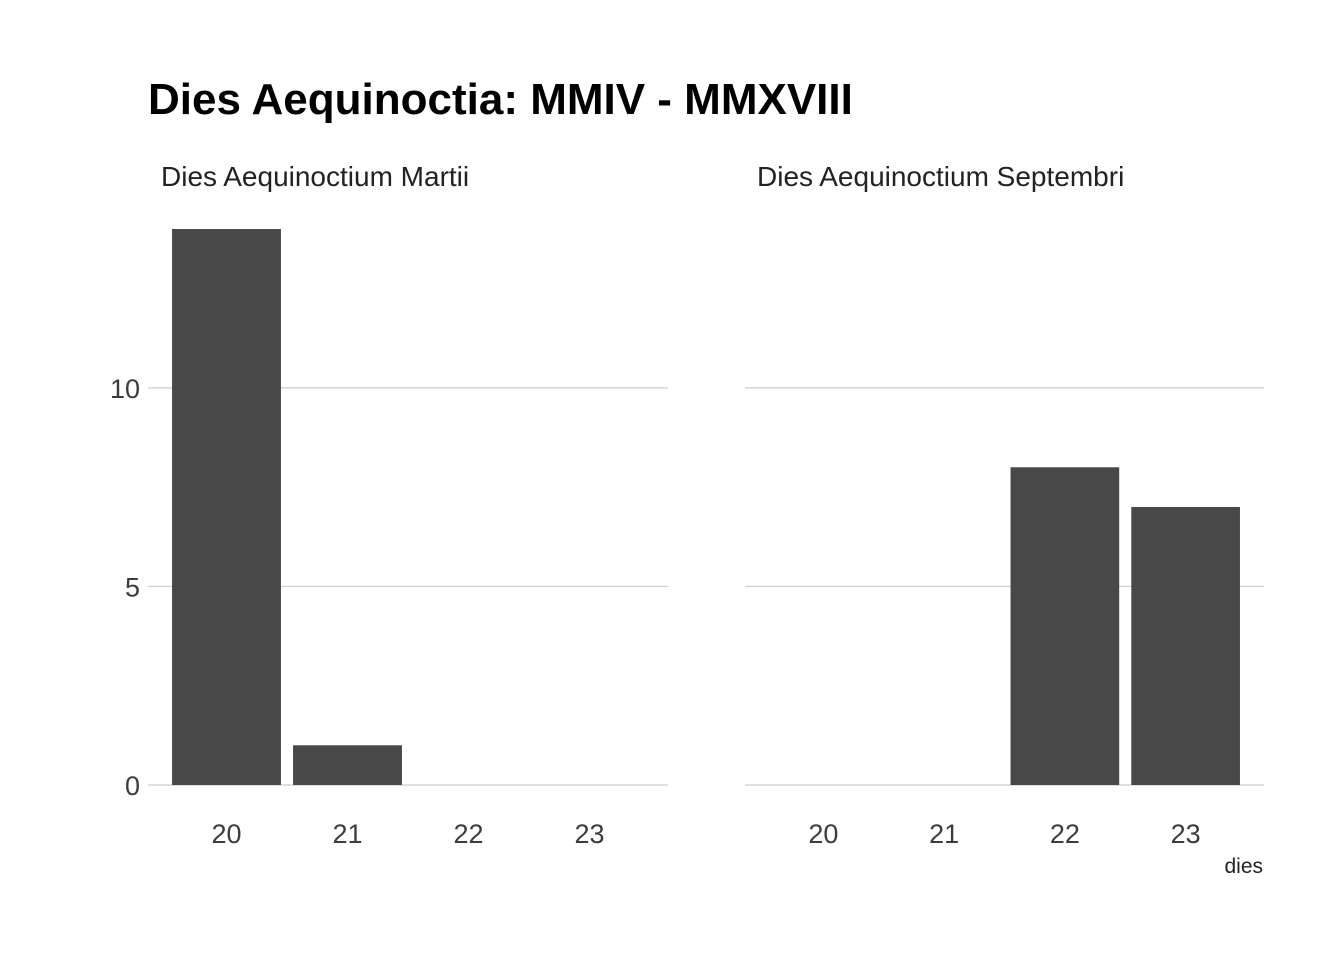 The height and width of the screenshot is (960, 1344). What do you see at coordinates (940, 176) in the screenshot?
I see `facet-title-septembri: Dies Aequinoctium Septembri` at bounding box center [940, 176].